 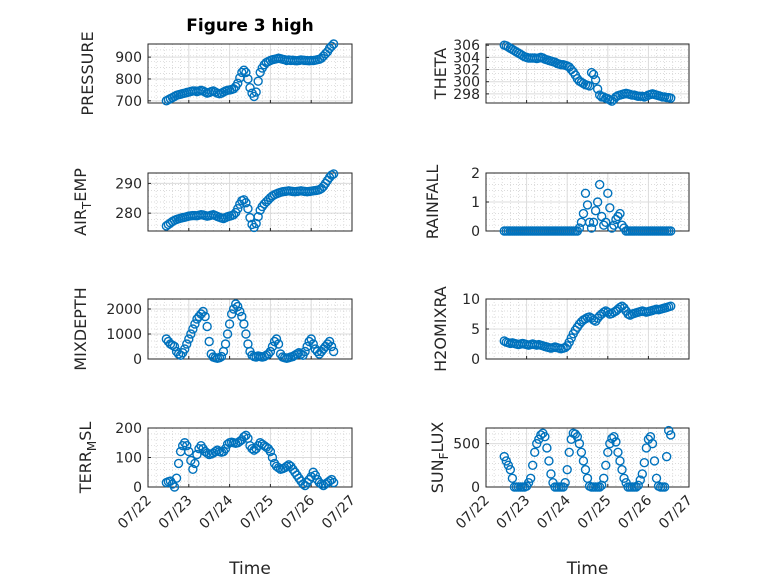 What do you see at coordinates (128, 184) in the screenshot?
I see `y-tick-label: 290` at bounding box center [128, 184].